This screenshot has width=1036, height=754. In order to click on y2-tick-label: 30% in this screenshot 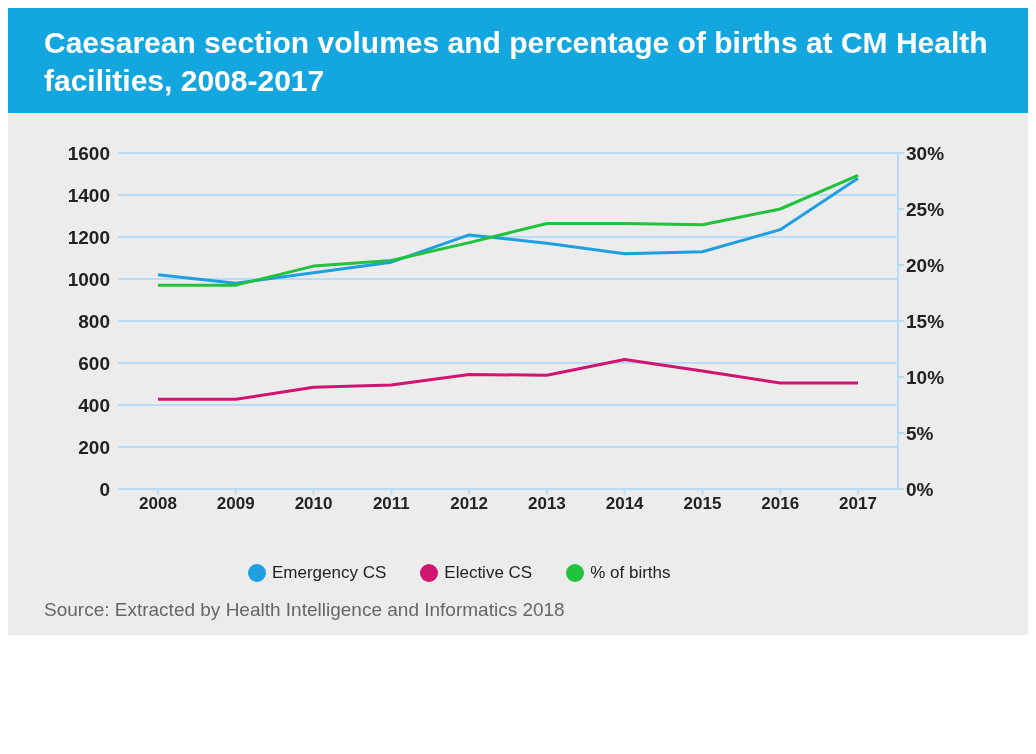, I will do `click(925, 153)`.